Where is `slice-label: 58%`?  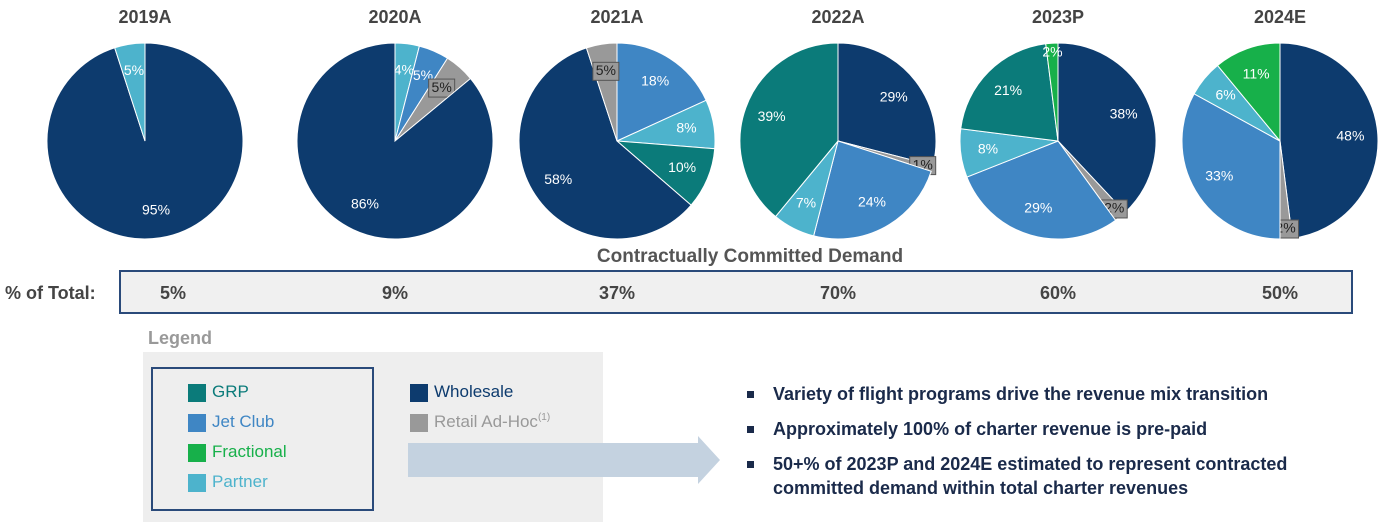 slice-label: 58% is located at coordinates (558, 179).